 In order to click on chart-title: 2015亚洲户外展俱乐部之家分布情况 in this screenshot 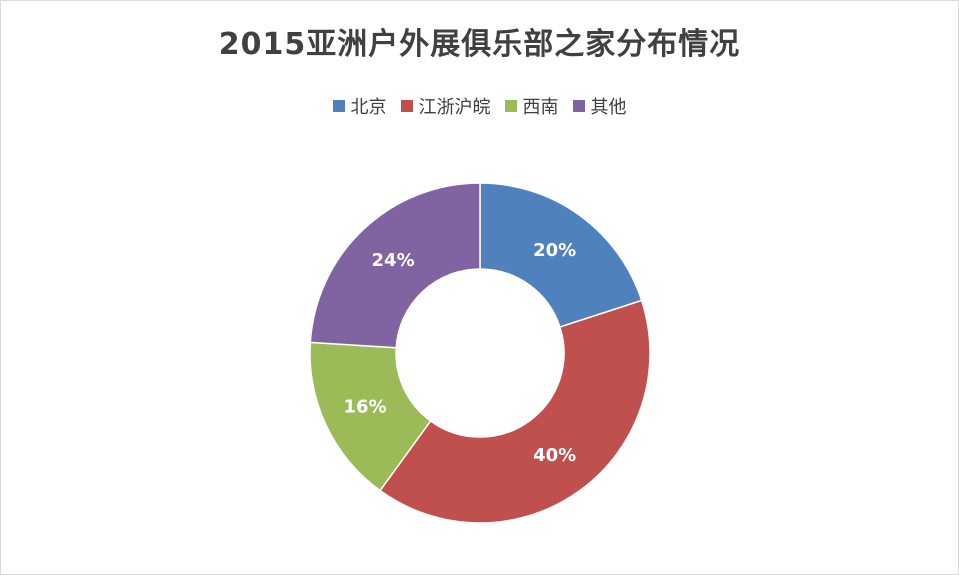, I will do `click(479, 44)`.